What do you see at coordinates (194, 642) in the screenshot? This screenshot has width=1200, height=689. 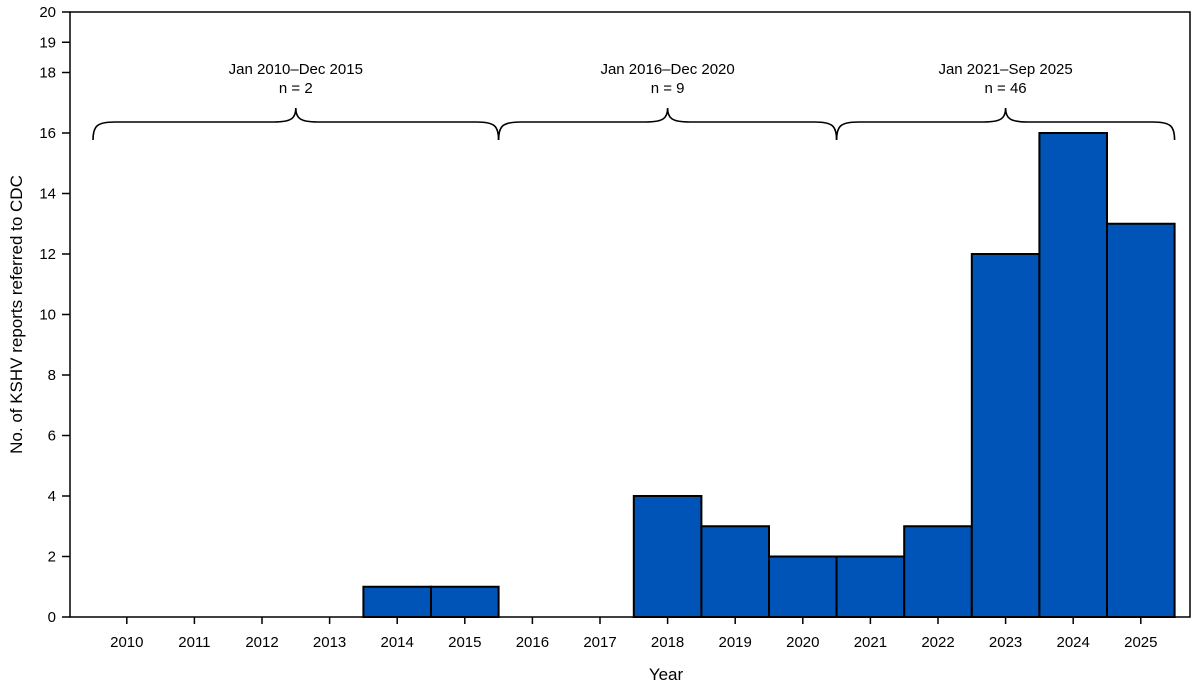 I see `x-tick-label: 2011` at bounding box center [194, 642].